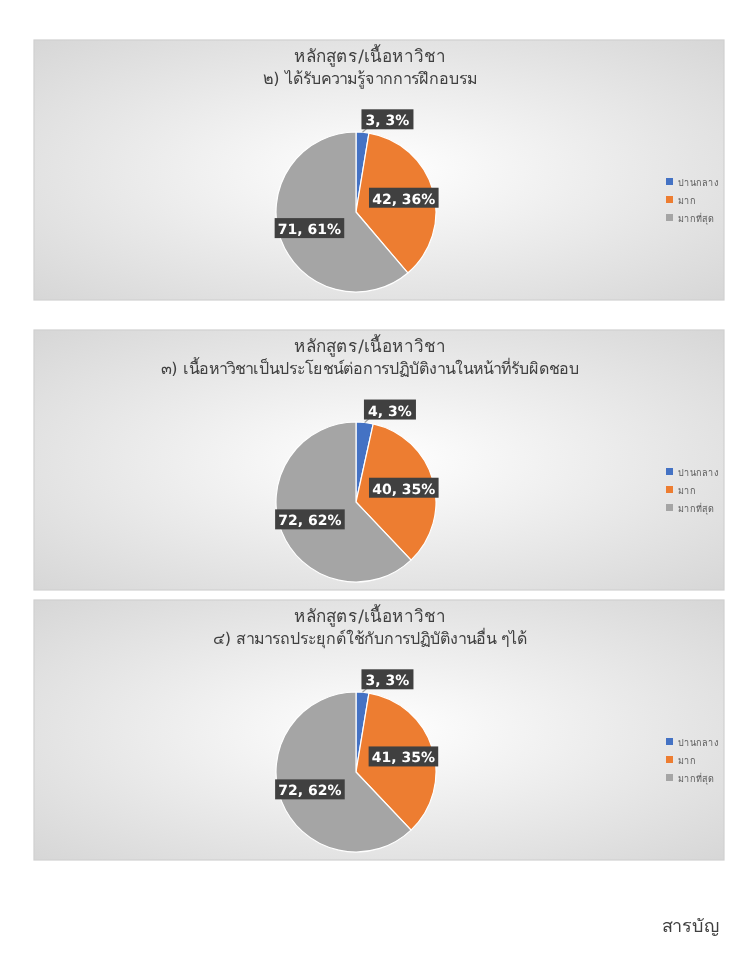 The height and width of the screenshot is (960, 740). What do you see at coordinates (370, 367) in the screenshot?
I see `chart-subtitle: ๓) เนื้อหาวิชาเป็นประโยชน์ต่อการปฏิบัติงานในหน้าที่รับผิดชอบ` at bounding box center [370, 367].